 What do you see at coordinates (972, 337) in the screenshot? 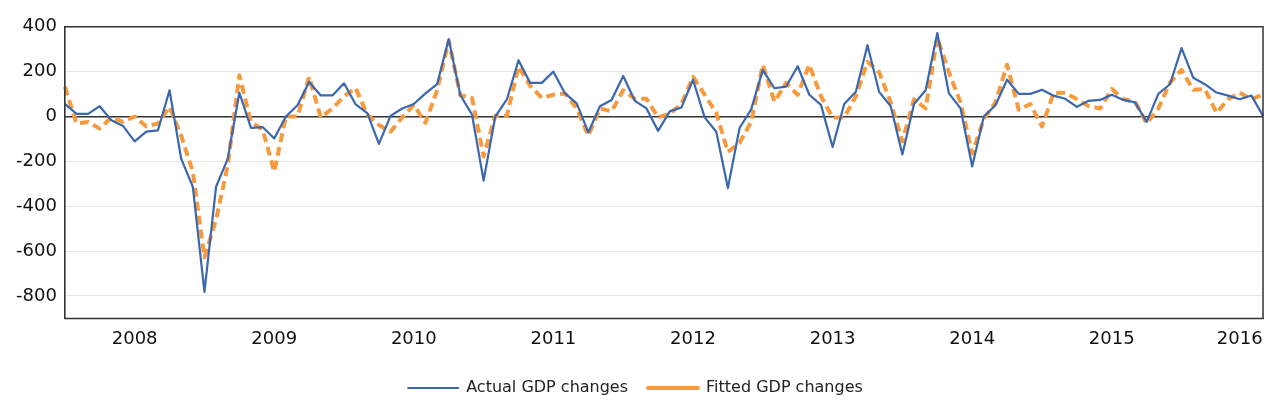
I see `x-tick-label: 2014` at bounding box center [972, 337].